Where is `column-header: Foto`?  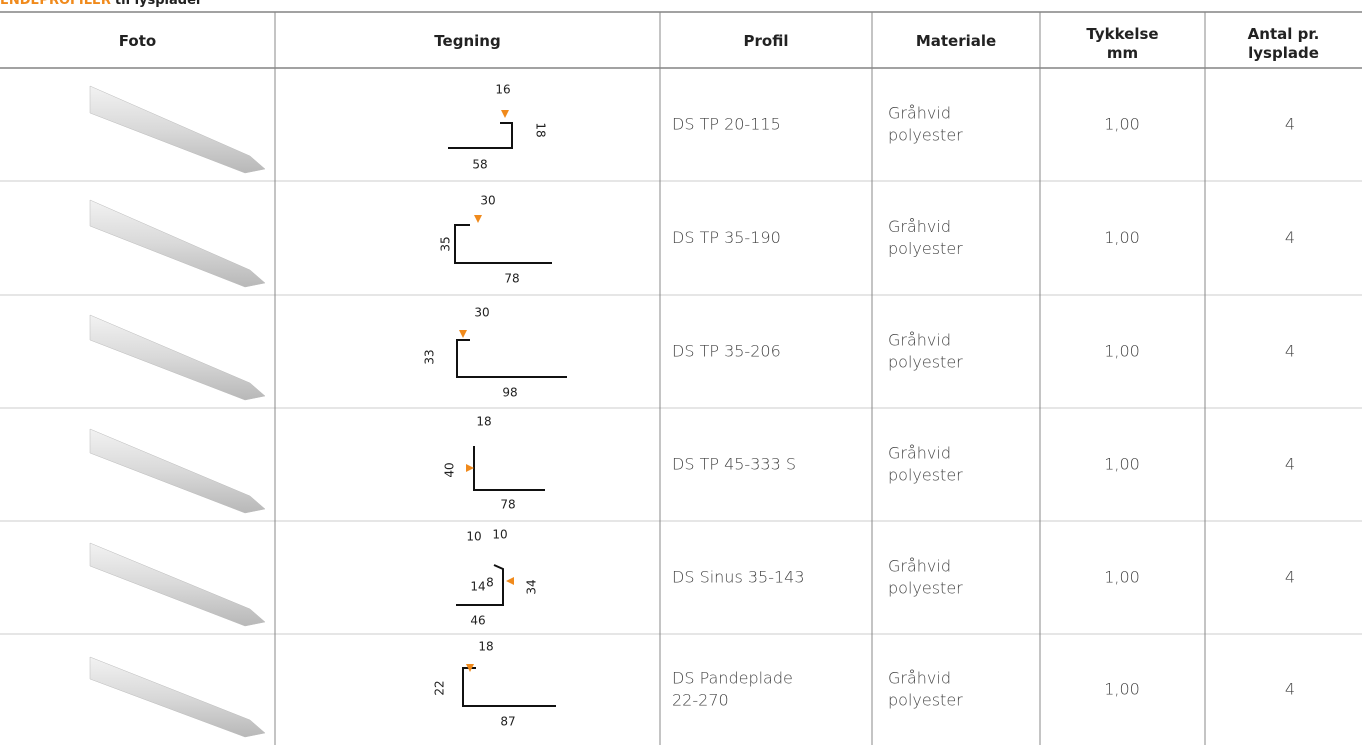
column-header: Foto is located at coordinates (137, 41).